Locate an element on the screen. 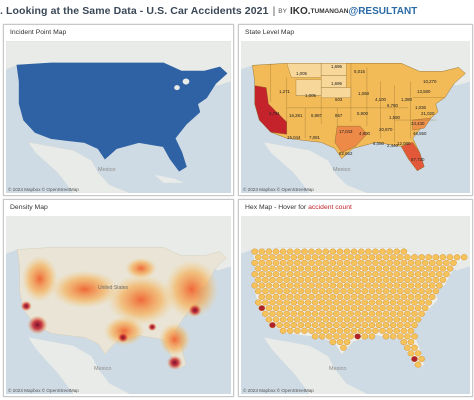 Image resolution: width=474 pixels, height=400 pixels. state-value-mo: 5,900 is located at coordinates (362, 113).